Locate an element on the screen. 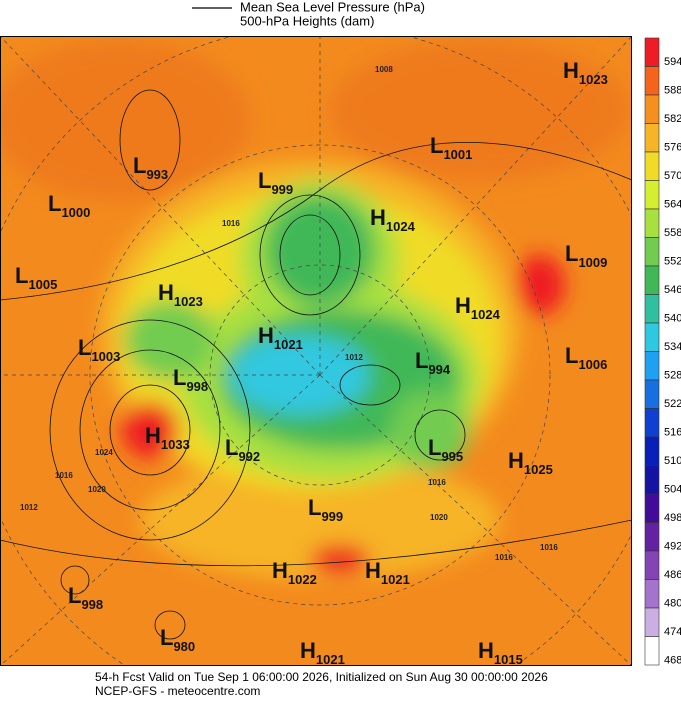  colorbar-label: 564 is located at coordinates (672, 205).